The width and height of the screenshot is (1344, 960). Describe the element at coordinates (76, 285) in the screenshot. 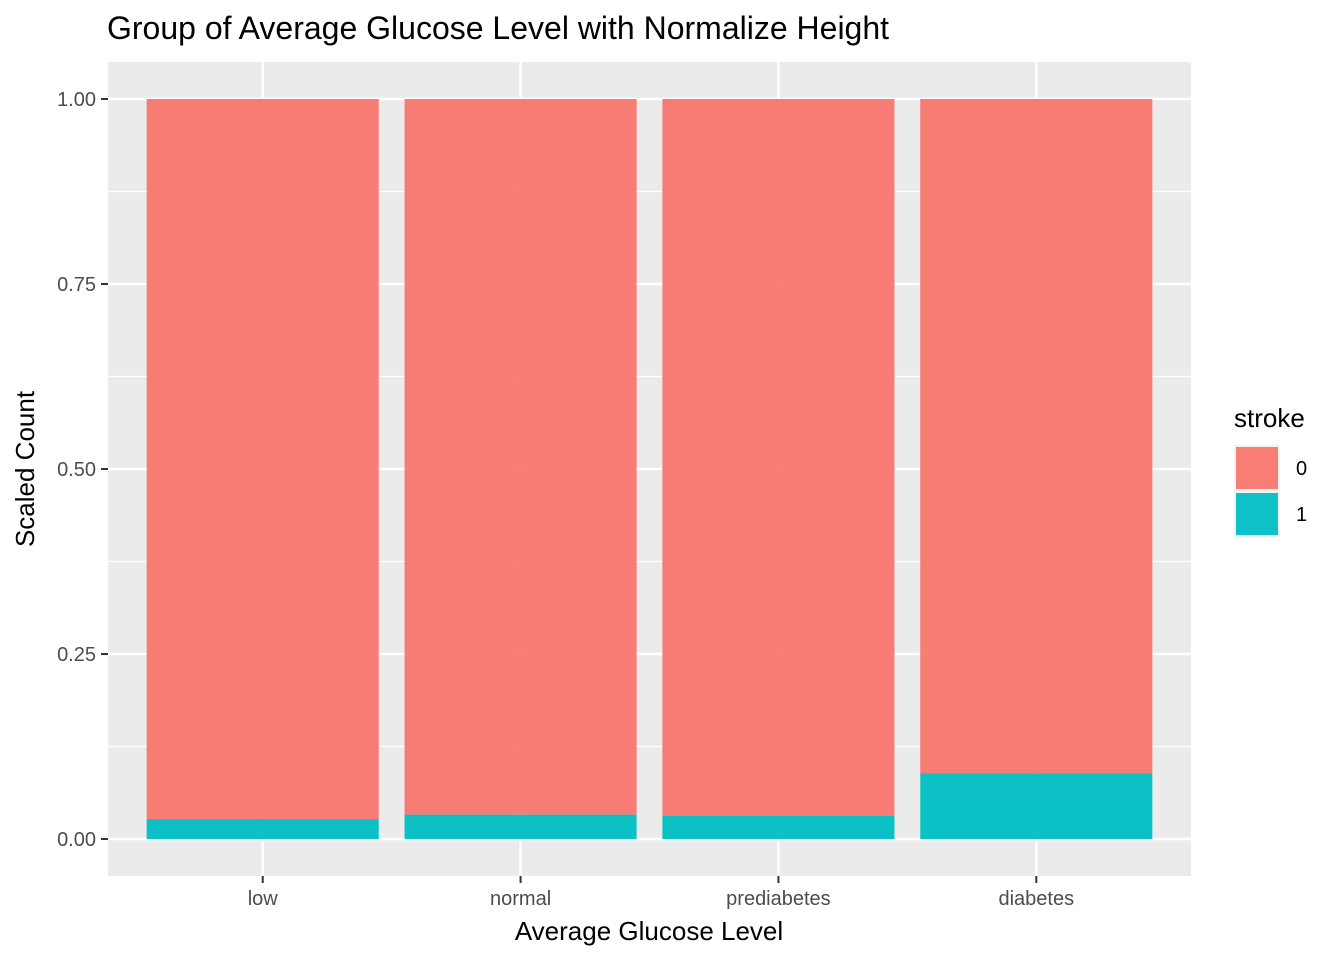

I see `y-tick-label: 0.75` at that location.